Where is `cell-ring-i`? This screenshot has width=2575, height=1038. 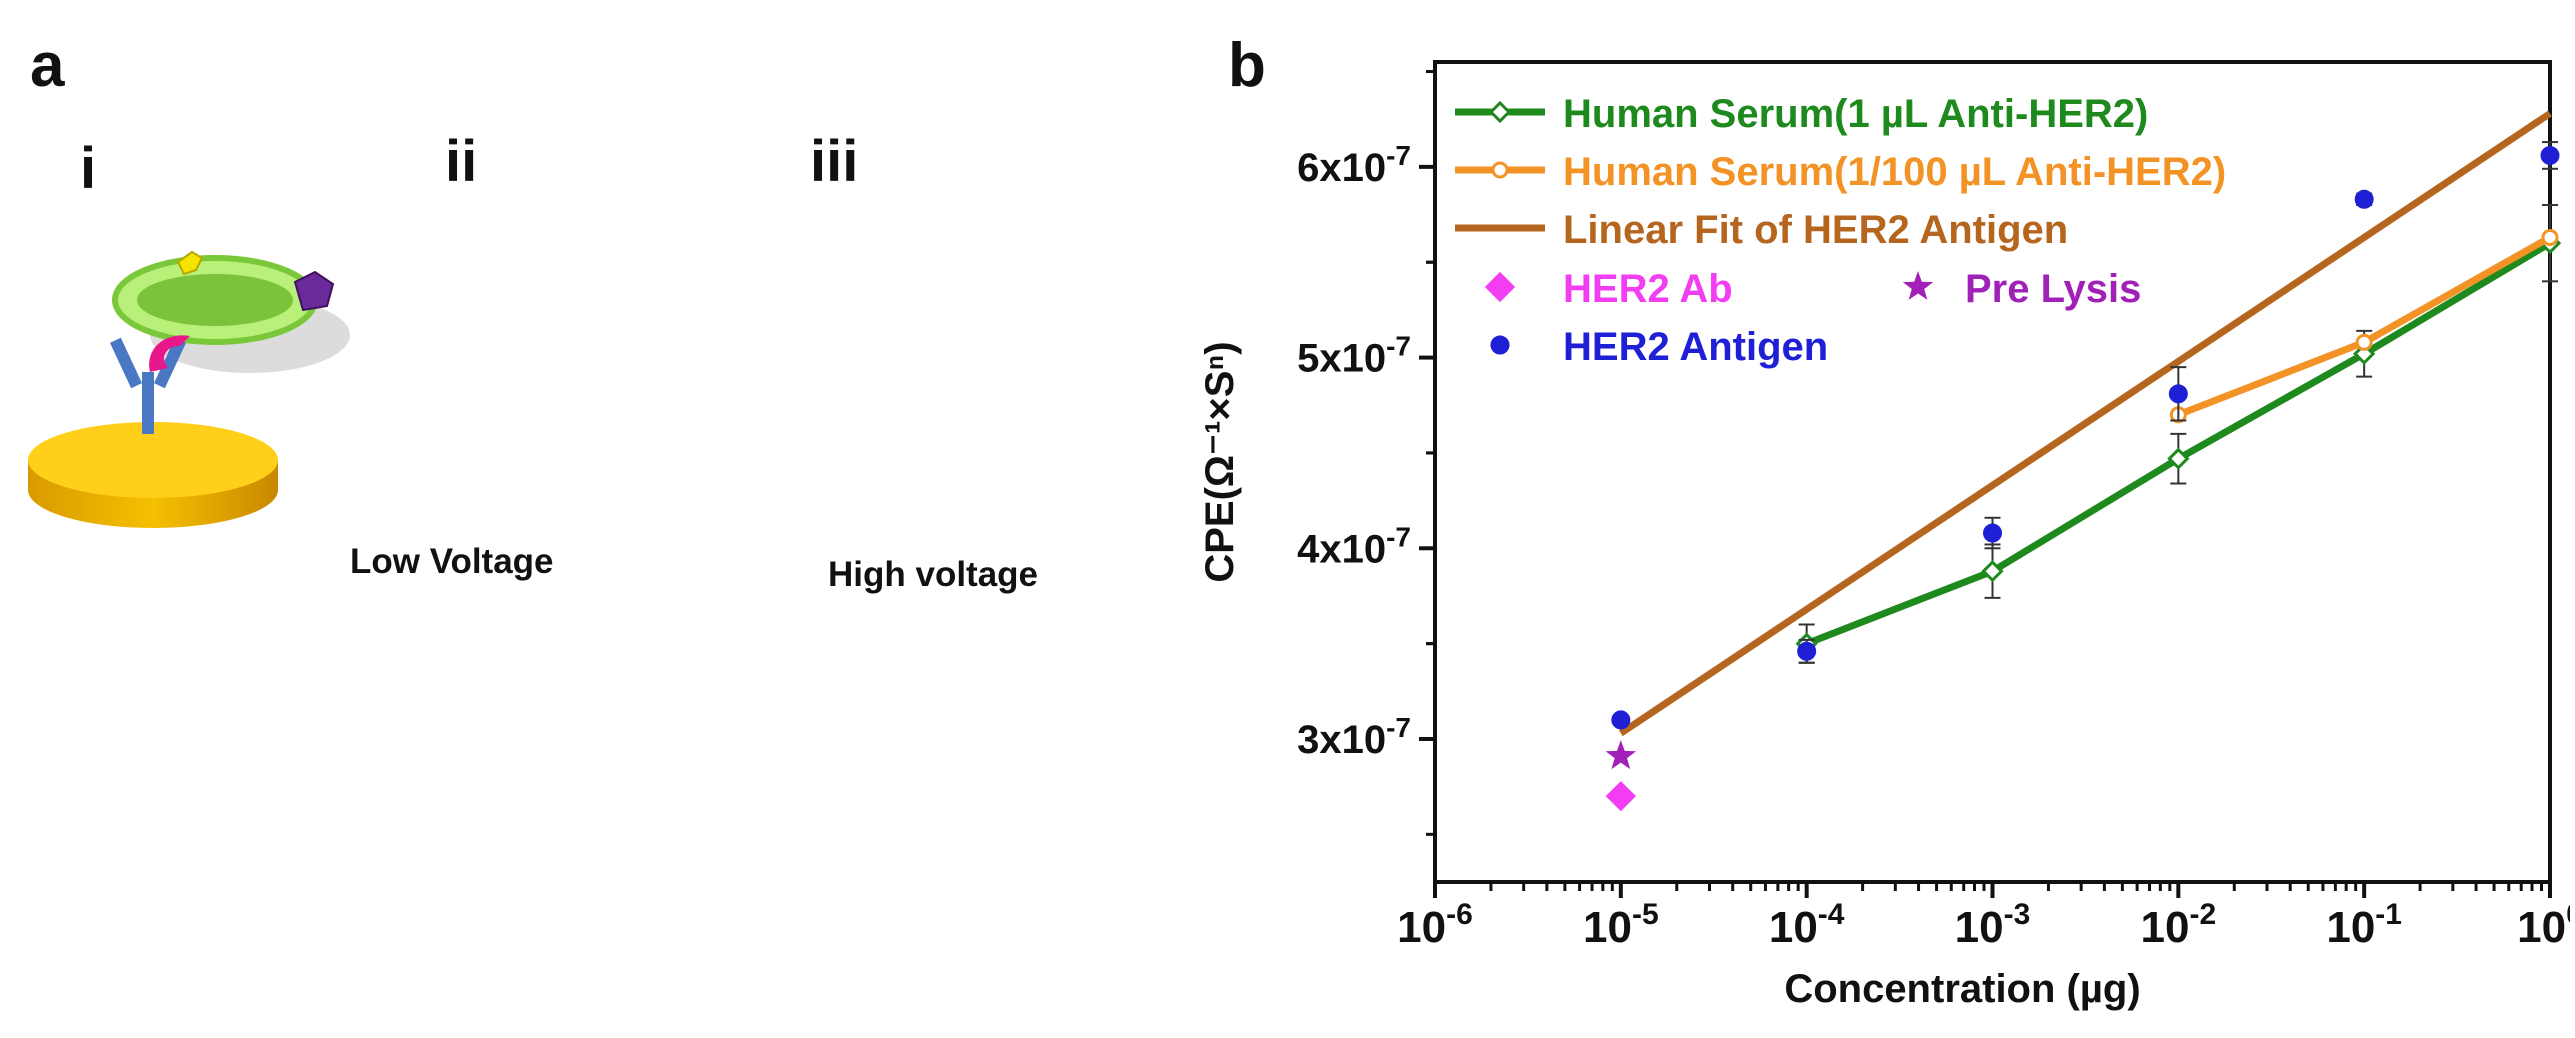
cell-ring-i is located at coordinates (215, 300).